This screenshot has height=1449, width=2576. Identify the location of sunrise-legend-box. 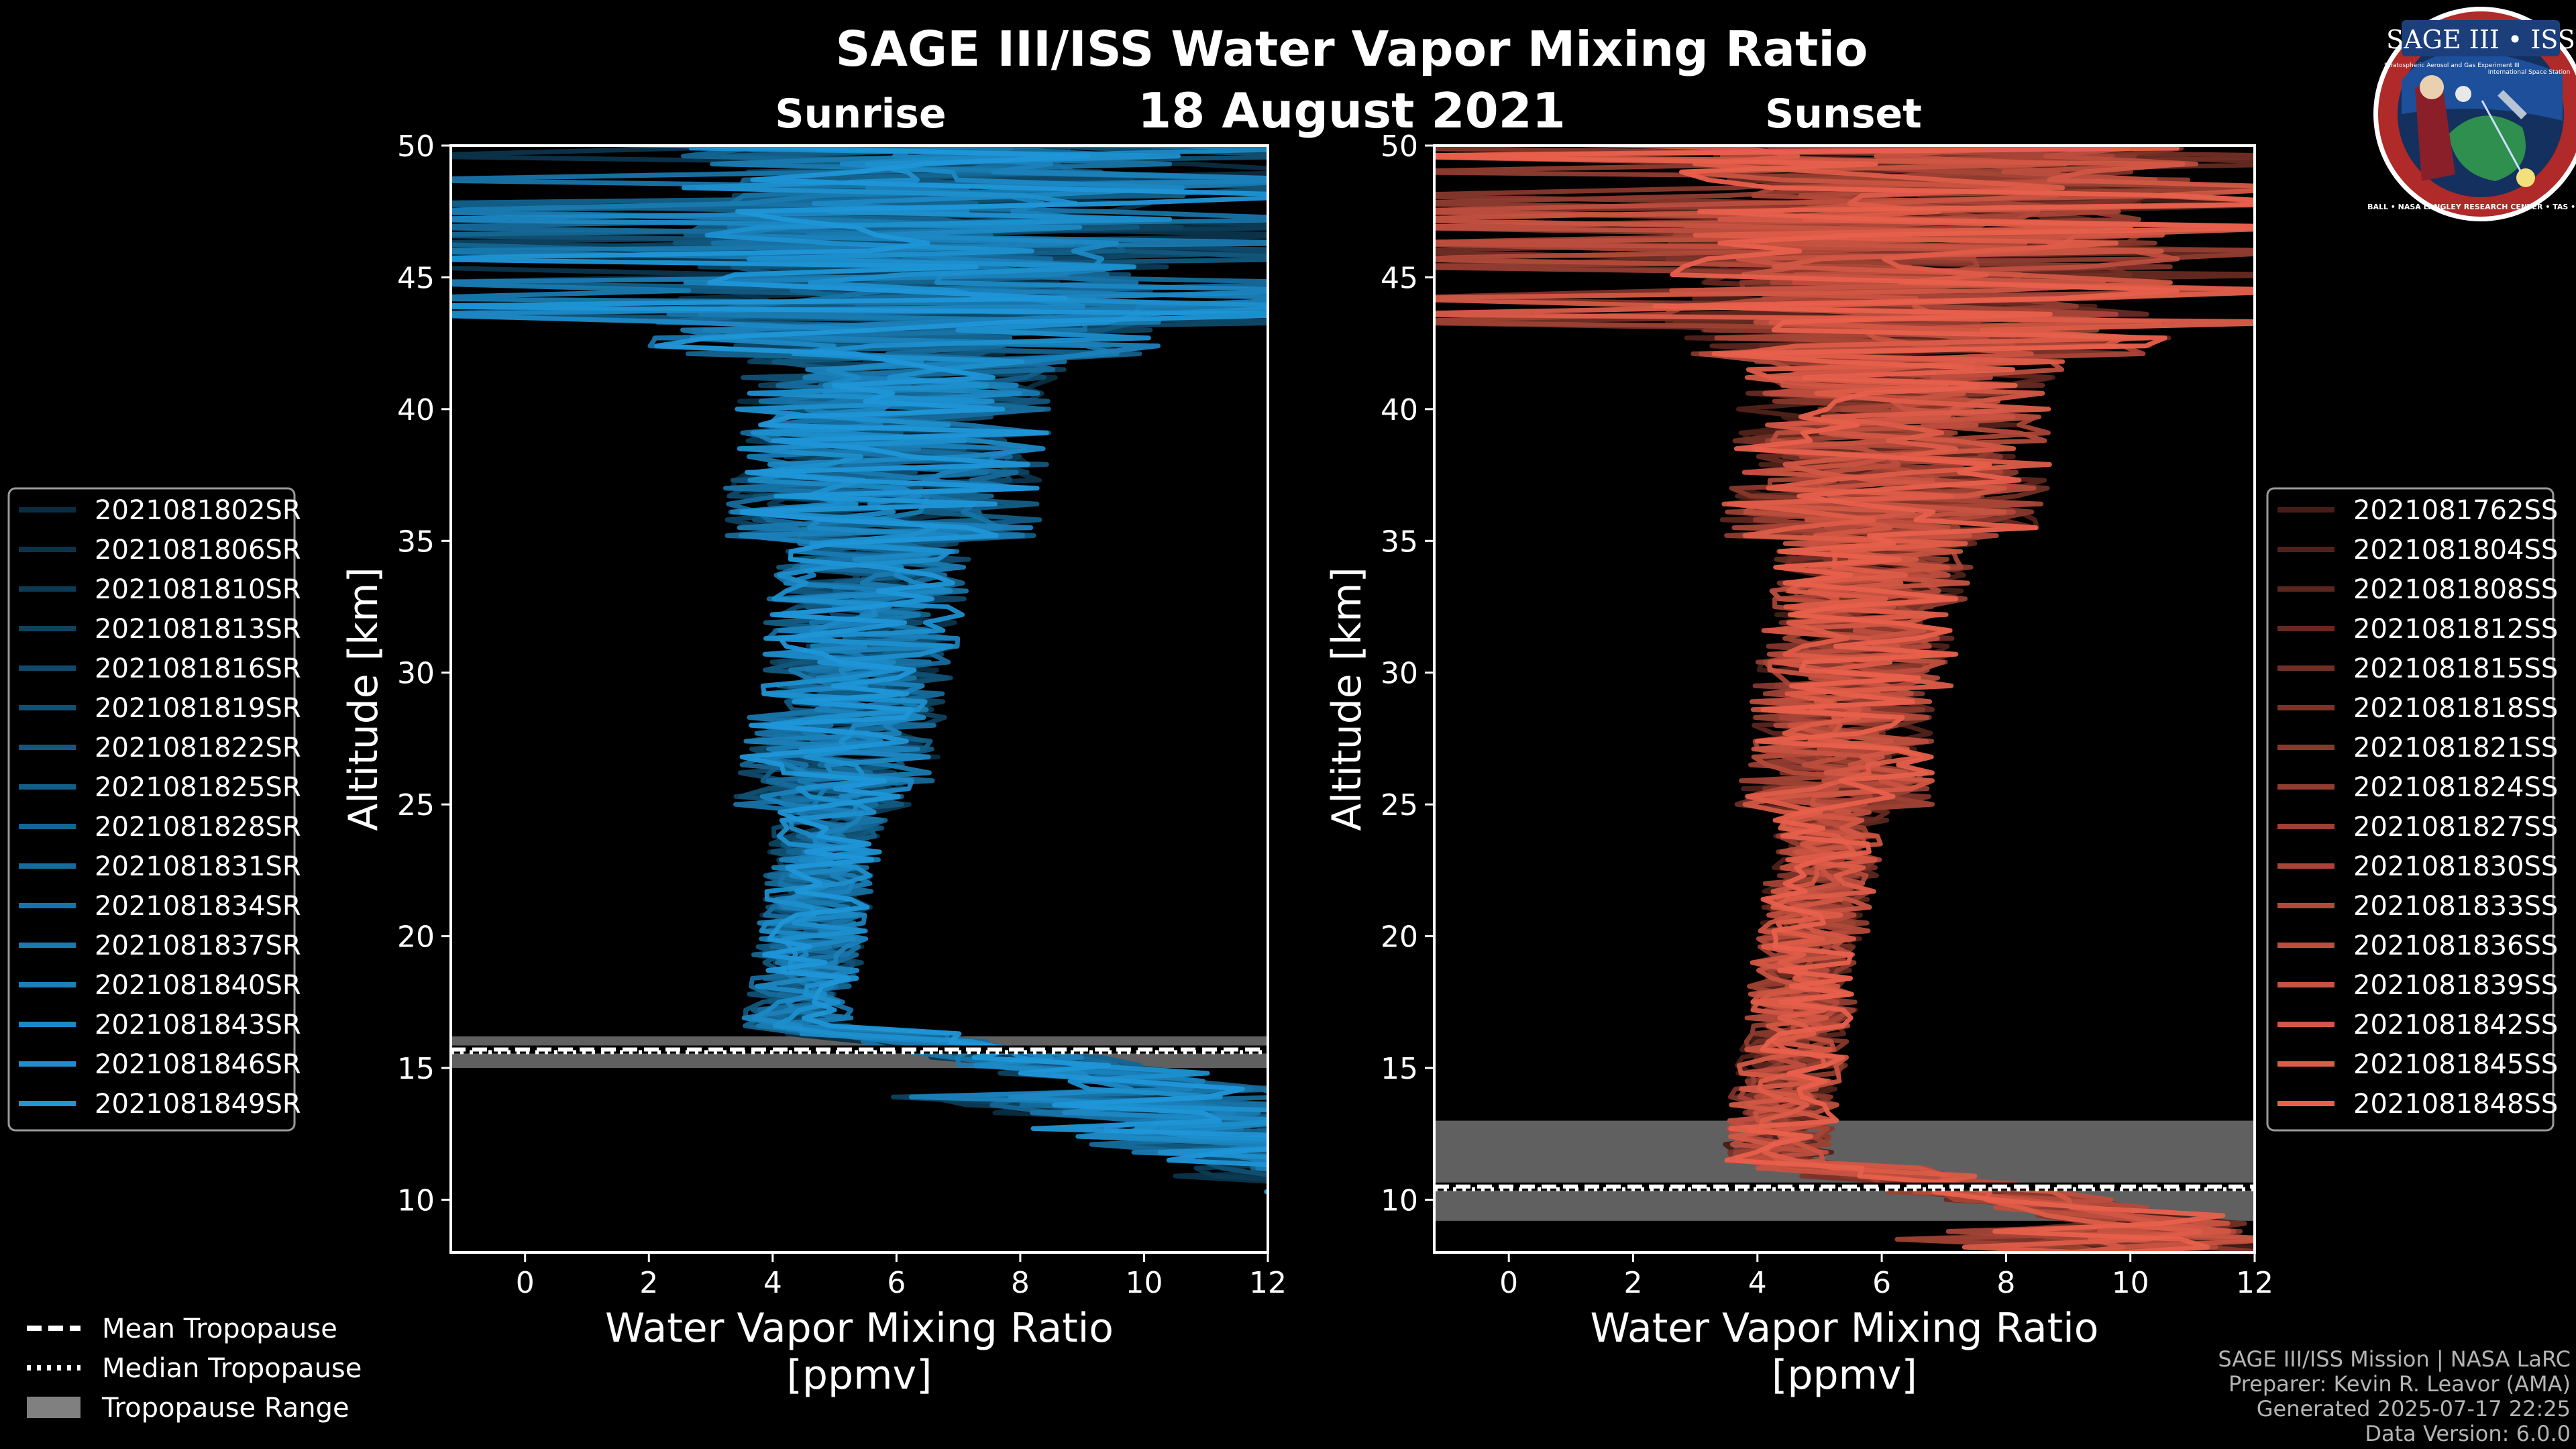
(151, 809).